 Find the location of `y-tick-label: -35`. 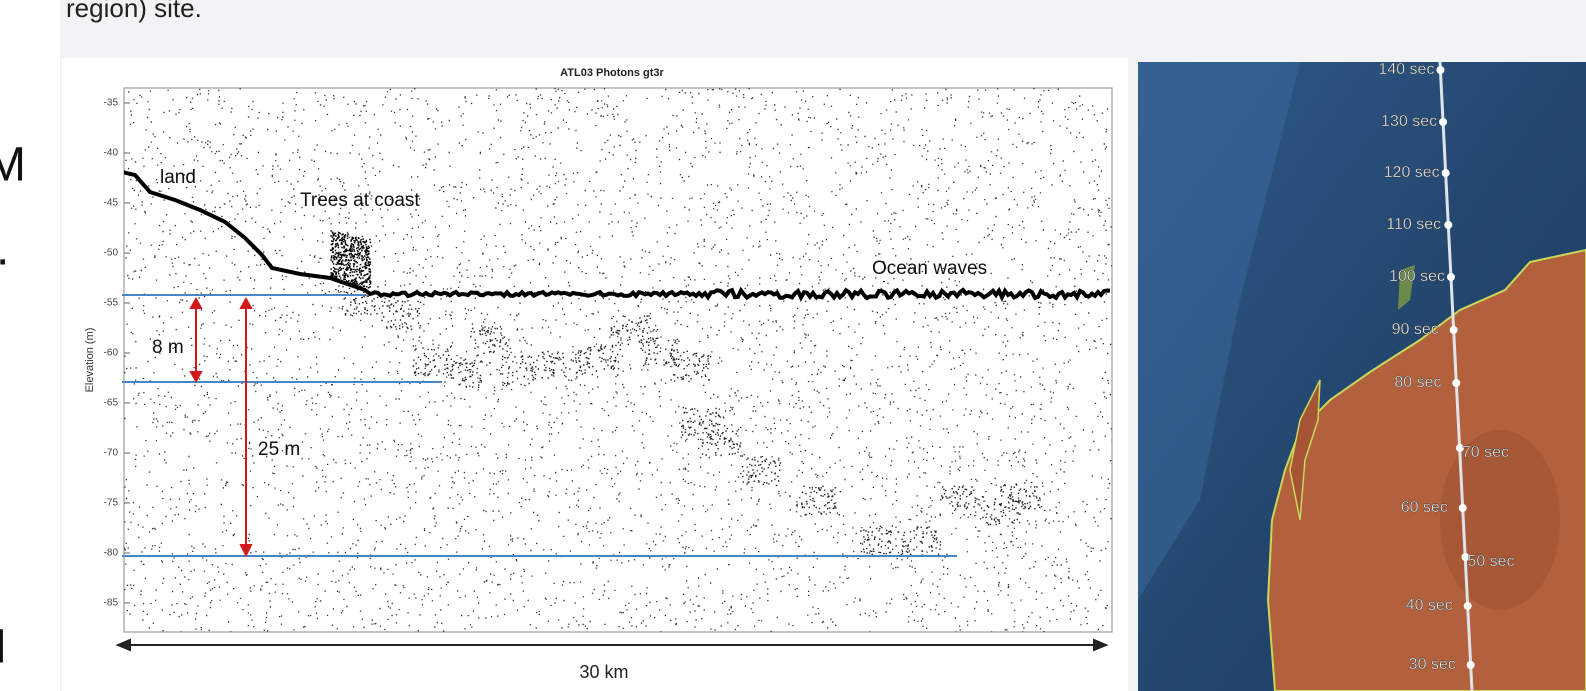

y-tick-label: -35 is located at coordinates (111, 103).